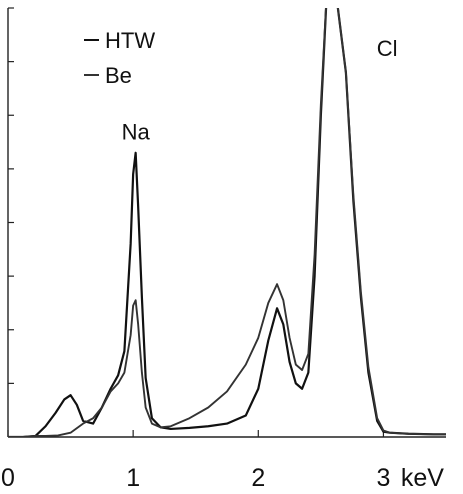  Describe the element at coordinates (119, 58) in the screenshot. I see `legend-layer: HTW Be` at that location.